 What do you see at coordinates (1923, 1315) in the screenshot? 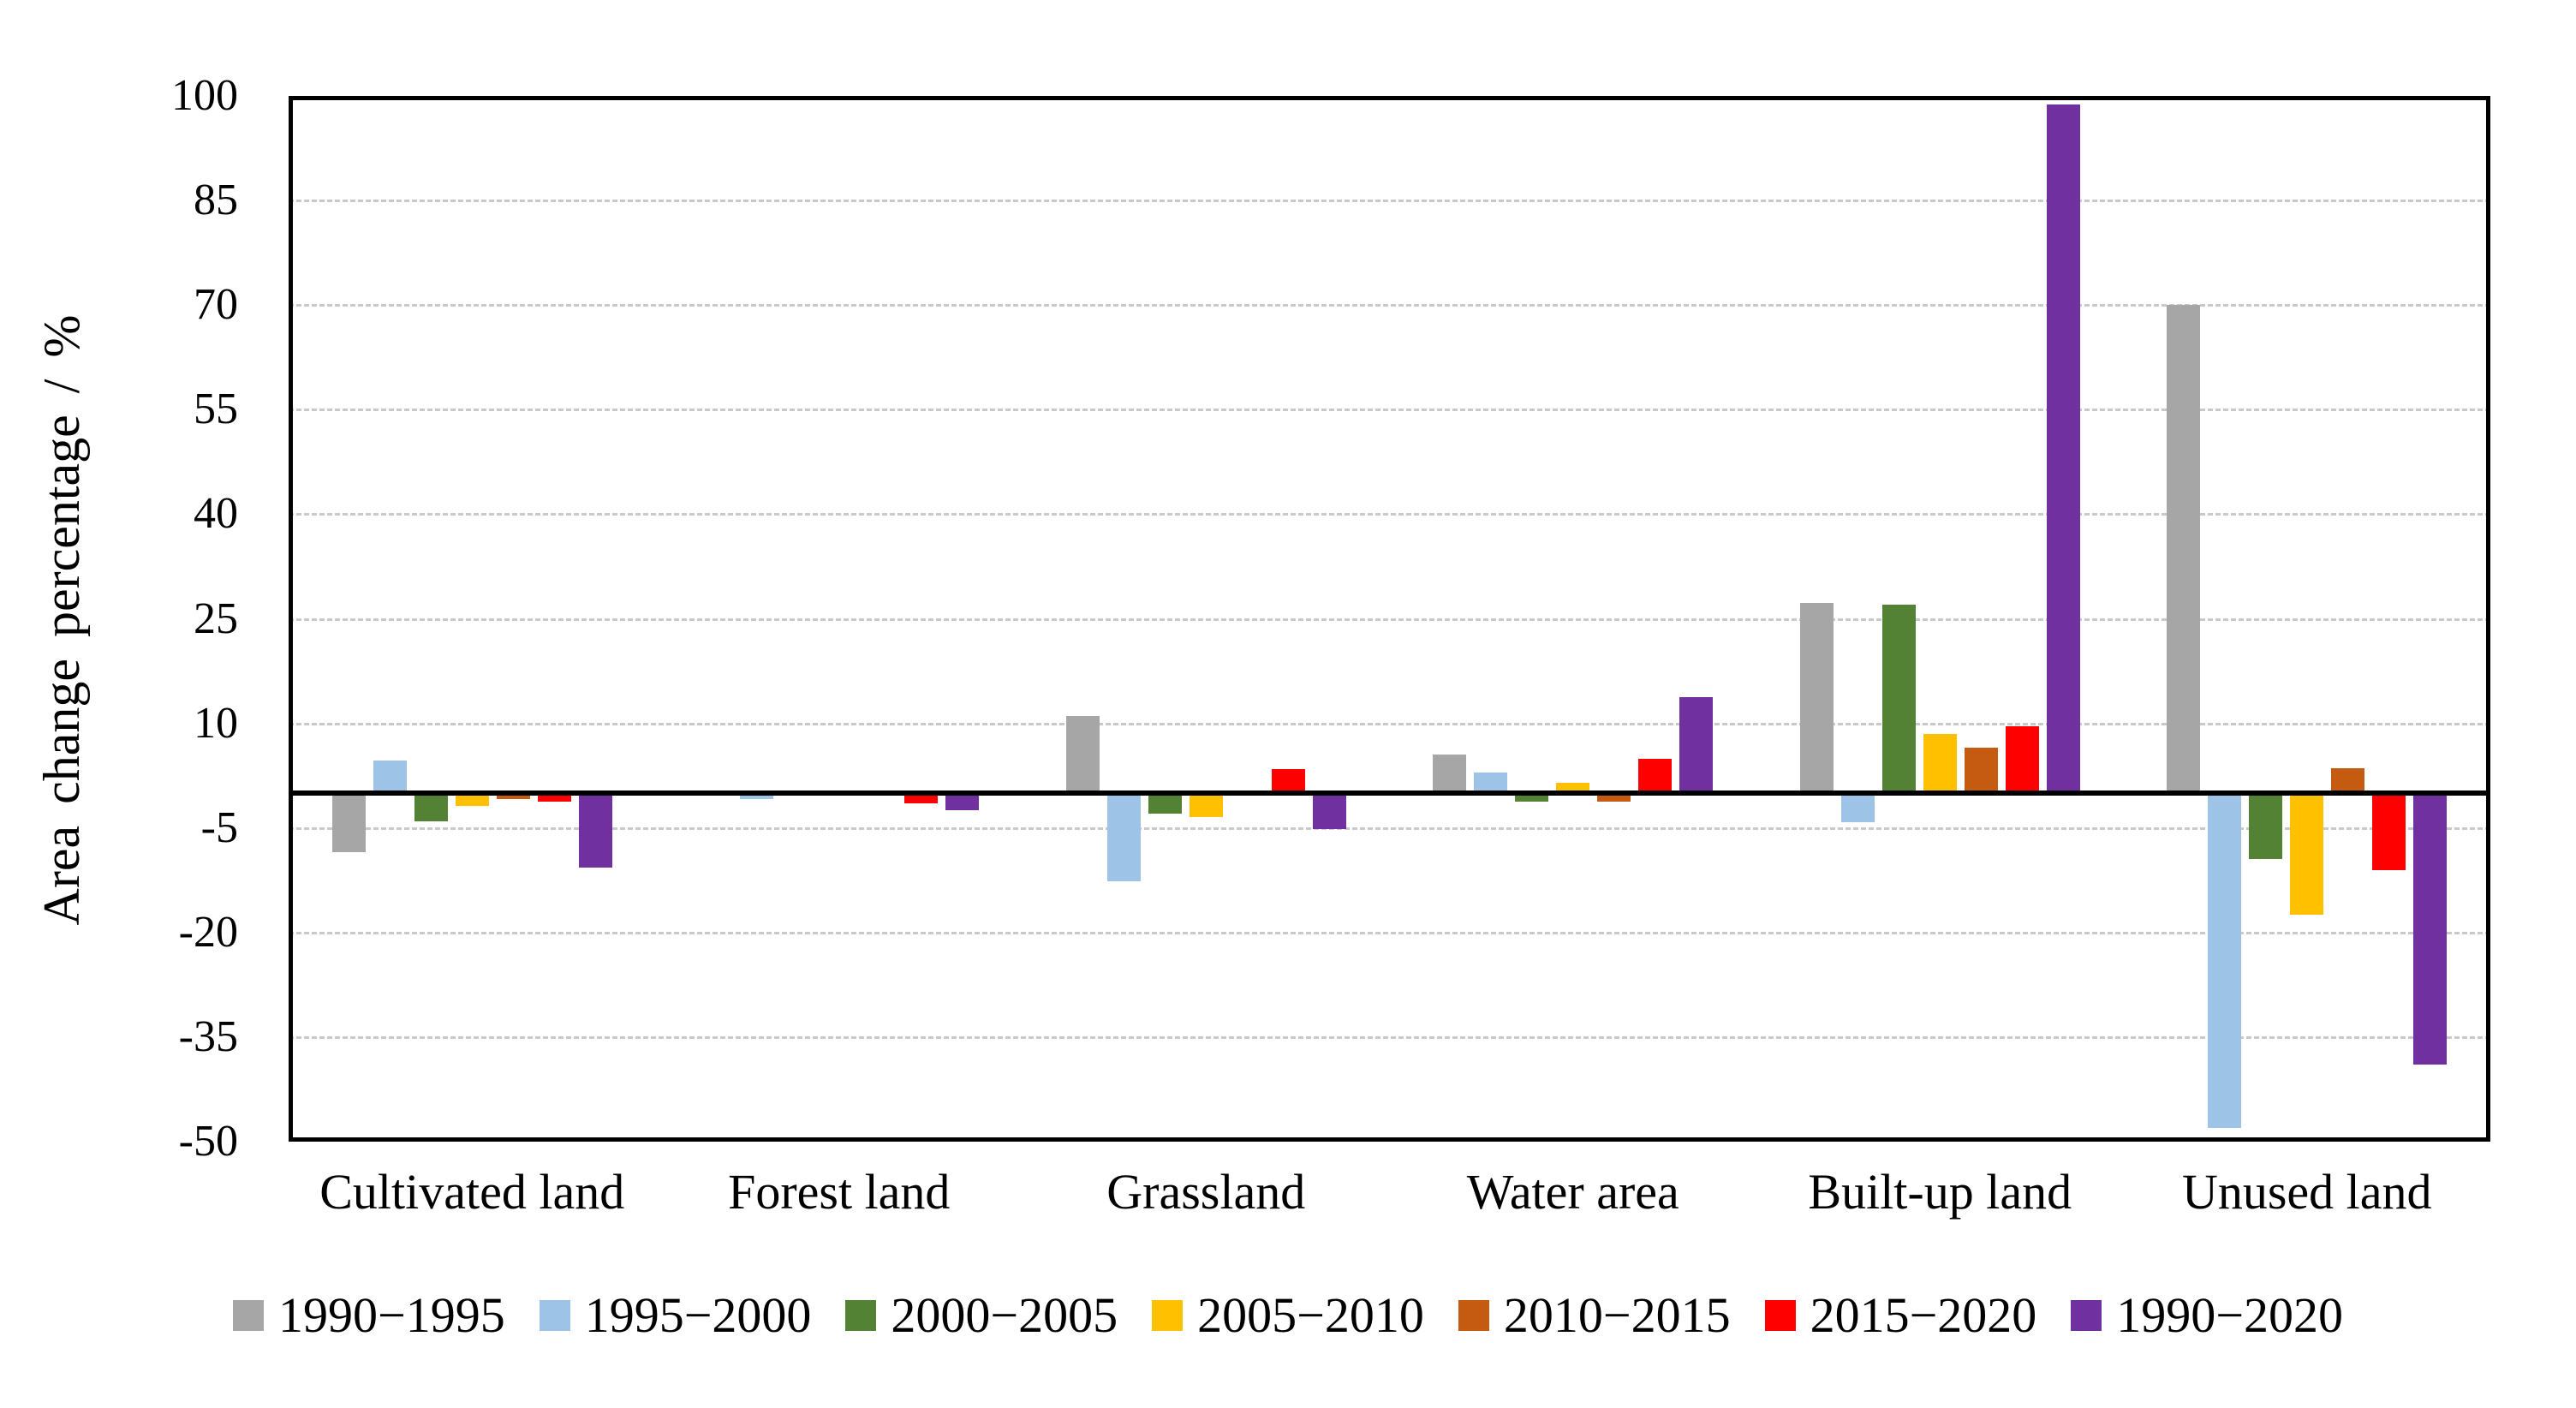
I see `legend-label: 2015−2020` at bounding box center [1923, 1315].